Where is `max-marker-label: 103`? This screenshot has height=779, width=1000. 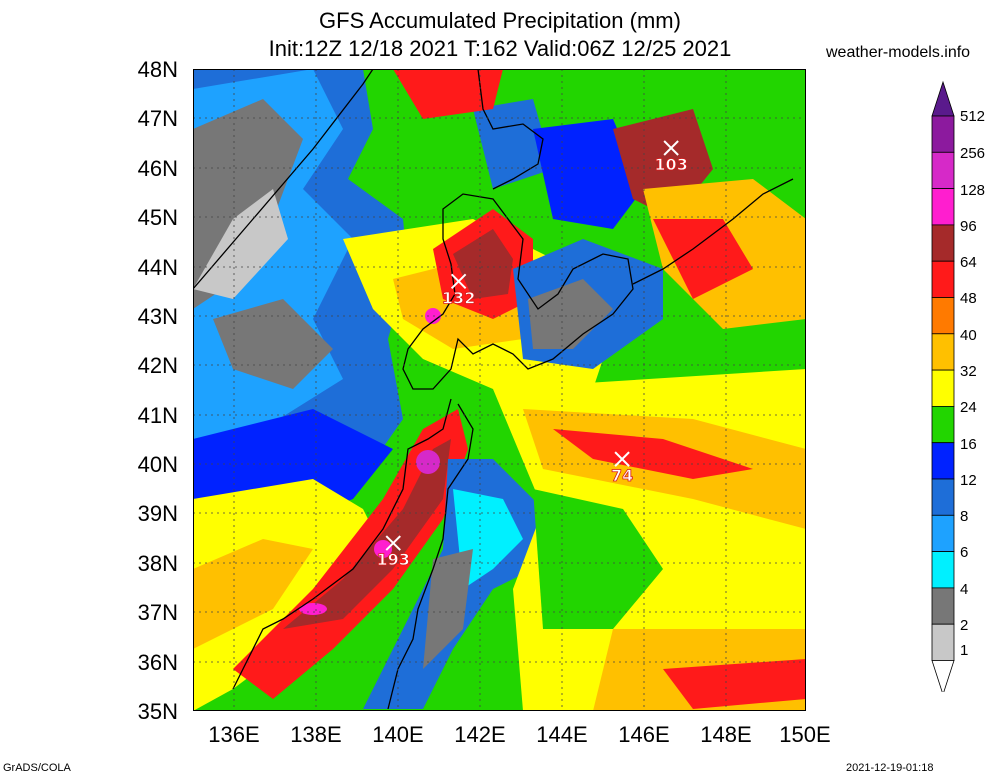
max-marker-label: 103 is located at coordinates (670, 164).